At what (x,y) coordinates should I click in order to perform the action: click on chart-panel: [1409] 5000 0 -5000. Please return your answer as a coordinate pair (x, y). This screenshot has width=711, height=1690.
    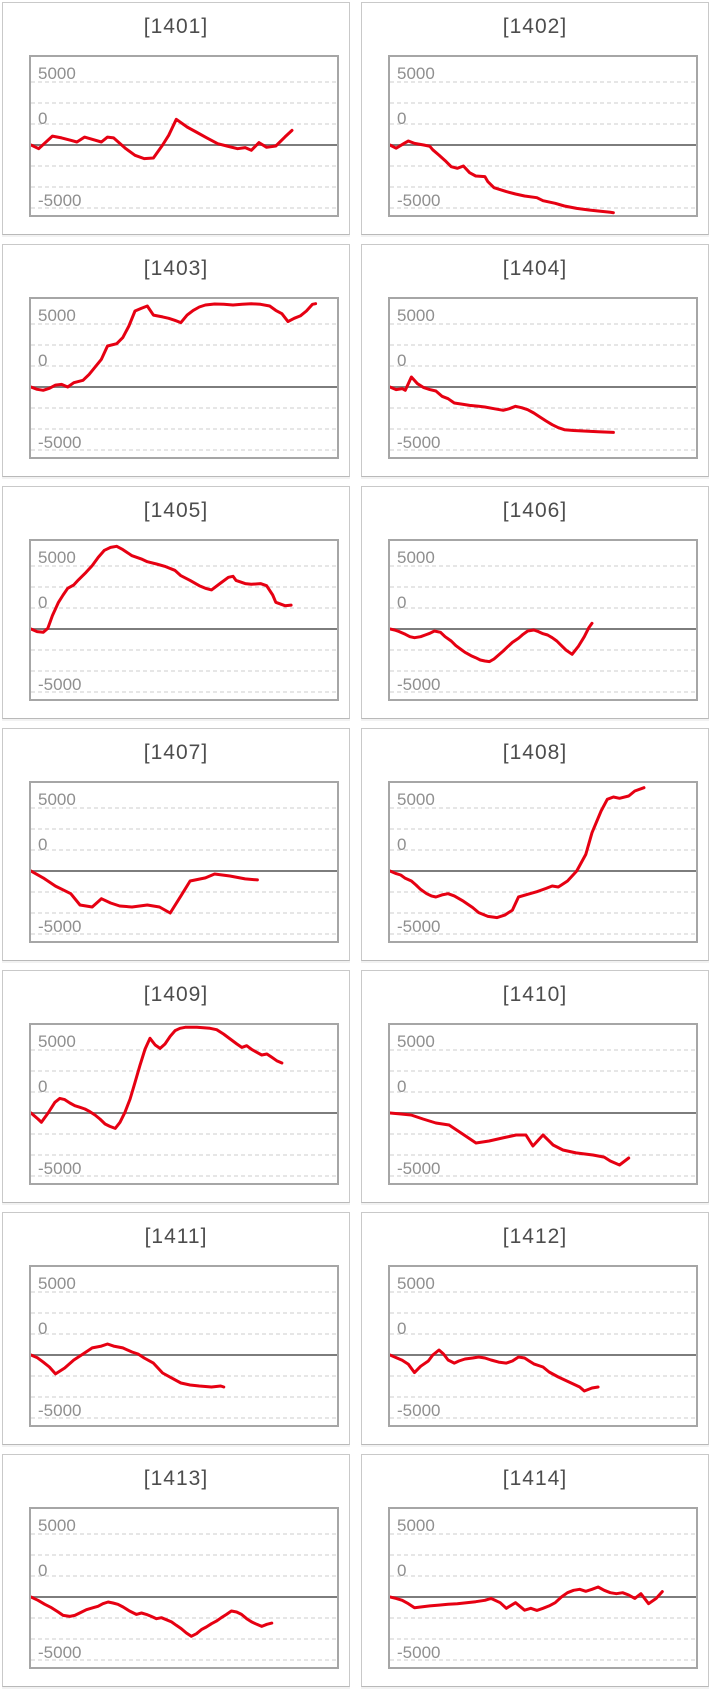
    Looking at the image, I should click on (176, 1086).